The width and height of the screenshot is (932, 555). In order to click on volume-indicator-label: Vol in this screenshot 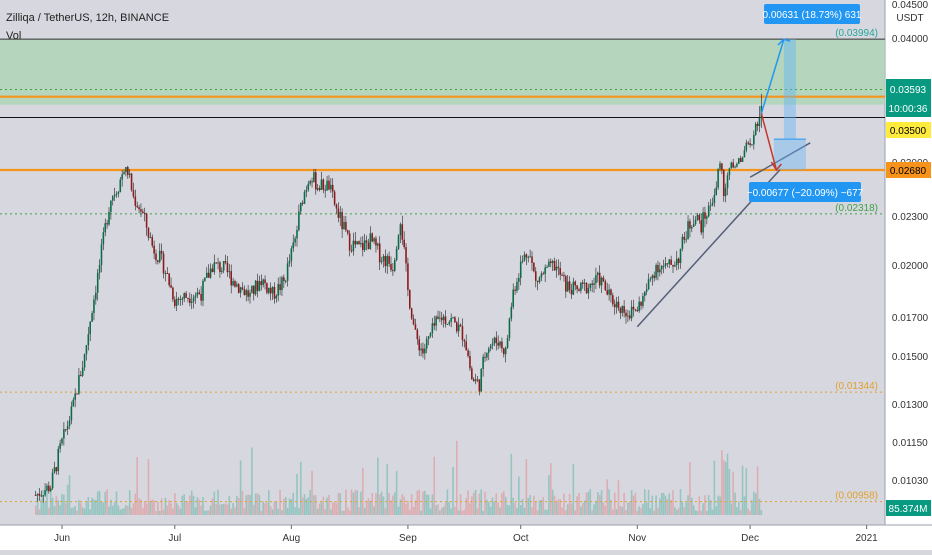, I will do `click(14, 36)`.